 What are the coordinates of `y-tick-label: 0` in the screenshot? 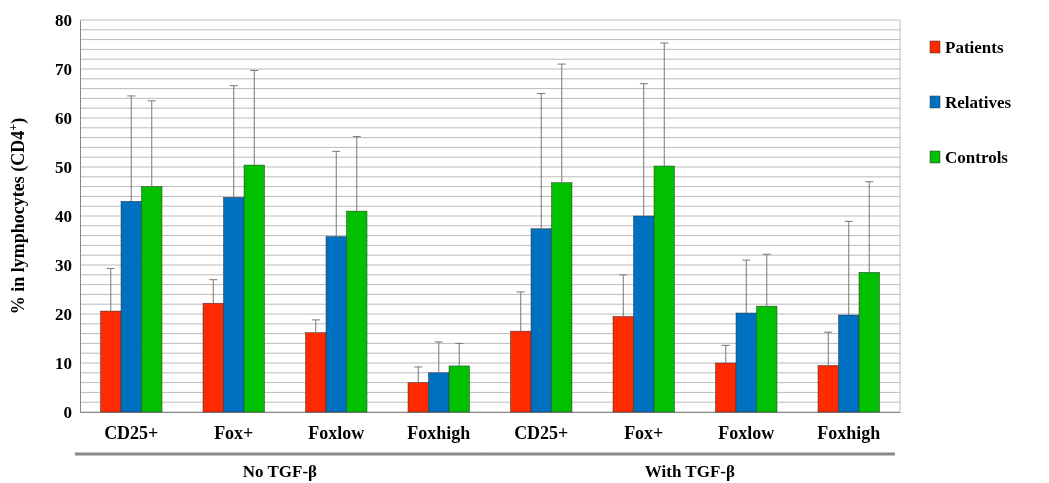 It's located at (67, 412).